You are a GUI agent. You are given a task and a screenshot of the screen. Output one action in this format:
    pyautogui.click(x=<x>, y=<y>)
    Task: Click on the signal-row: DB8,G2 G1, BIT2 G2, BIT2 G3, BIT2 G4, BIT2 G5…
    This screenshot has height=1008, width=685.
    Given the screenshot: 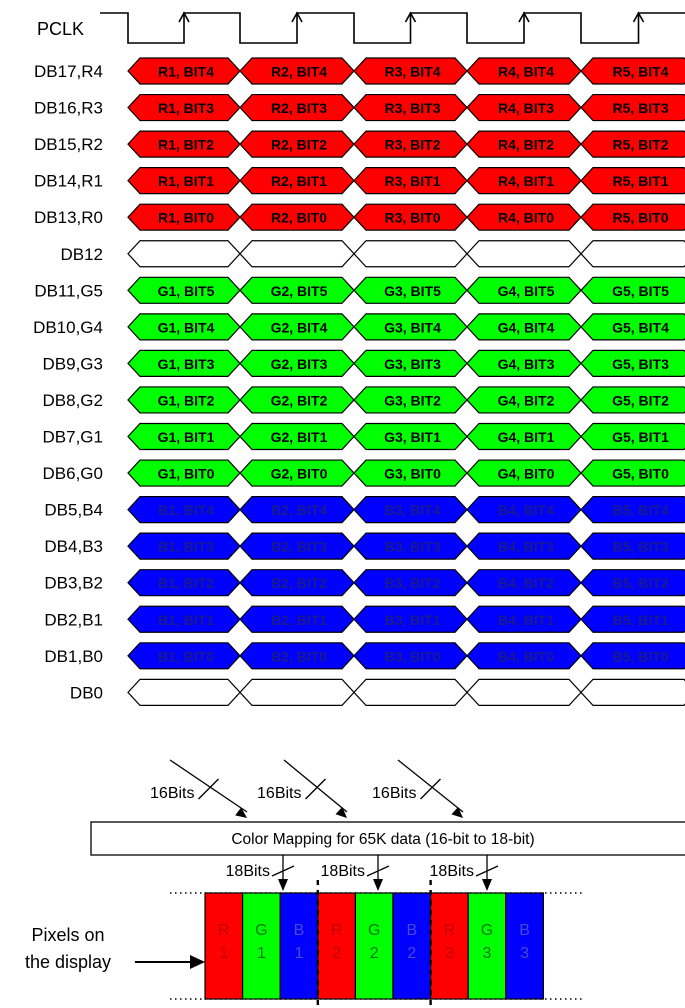 What is the action you would take?
    pyautogui.click(x=364, y=400)
    